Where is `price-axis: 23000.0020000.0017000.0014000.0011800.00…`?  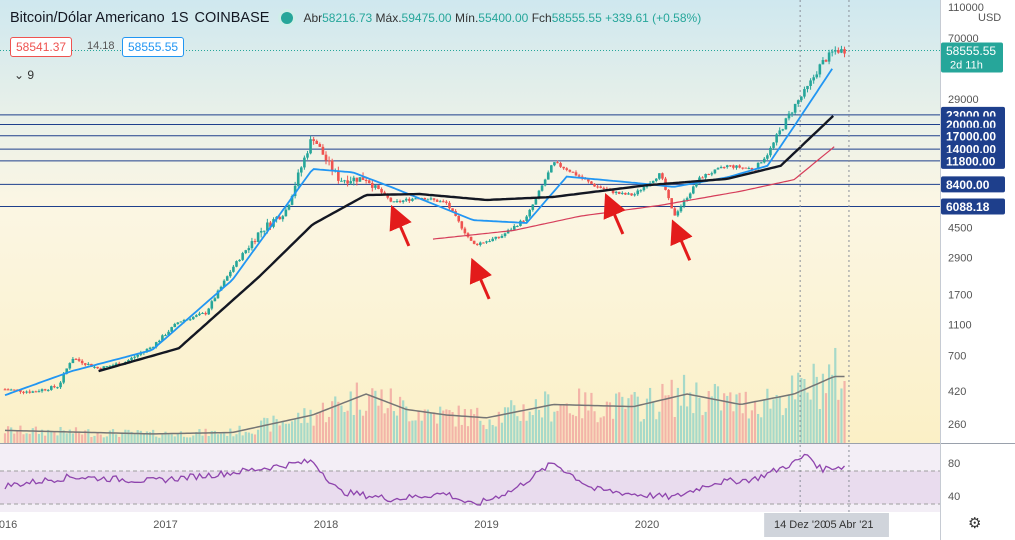
price-axis: 23000.0020000.0017000.0014000.0011800.00… is located at coordinates (973, 252).